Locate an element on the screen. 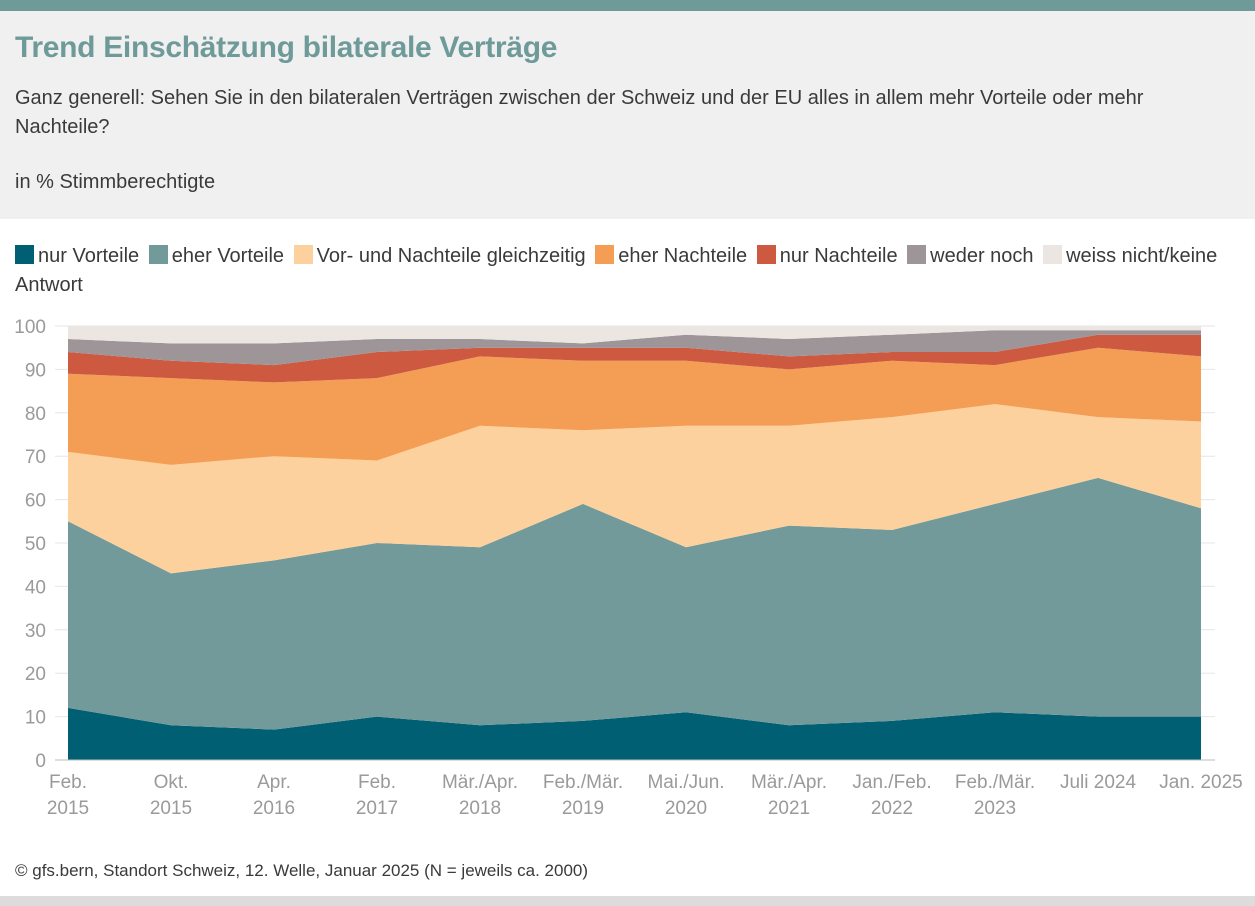 The height and width of the screenshot is (906, 1255). chart-title: Trend Einschätzung bilaterale Verträge is located at coordinates (286, 47).